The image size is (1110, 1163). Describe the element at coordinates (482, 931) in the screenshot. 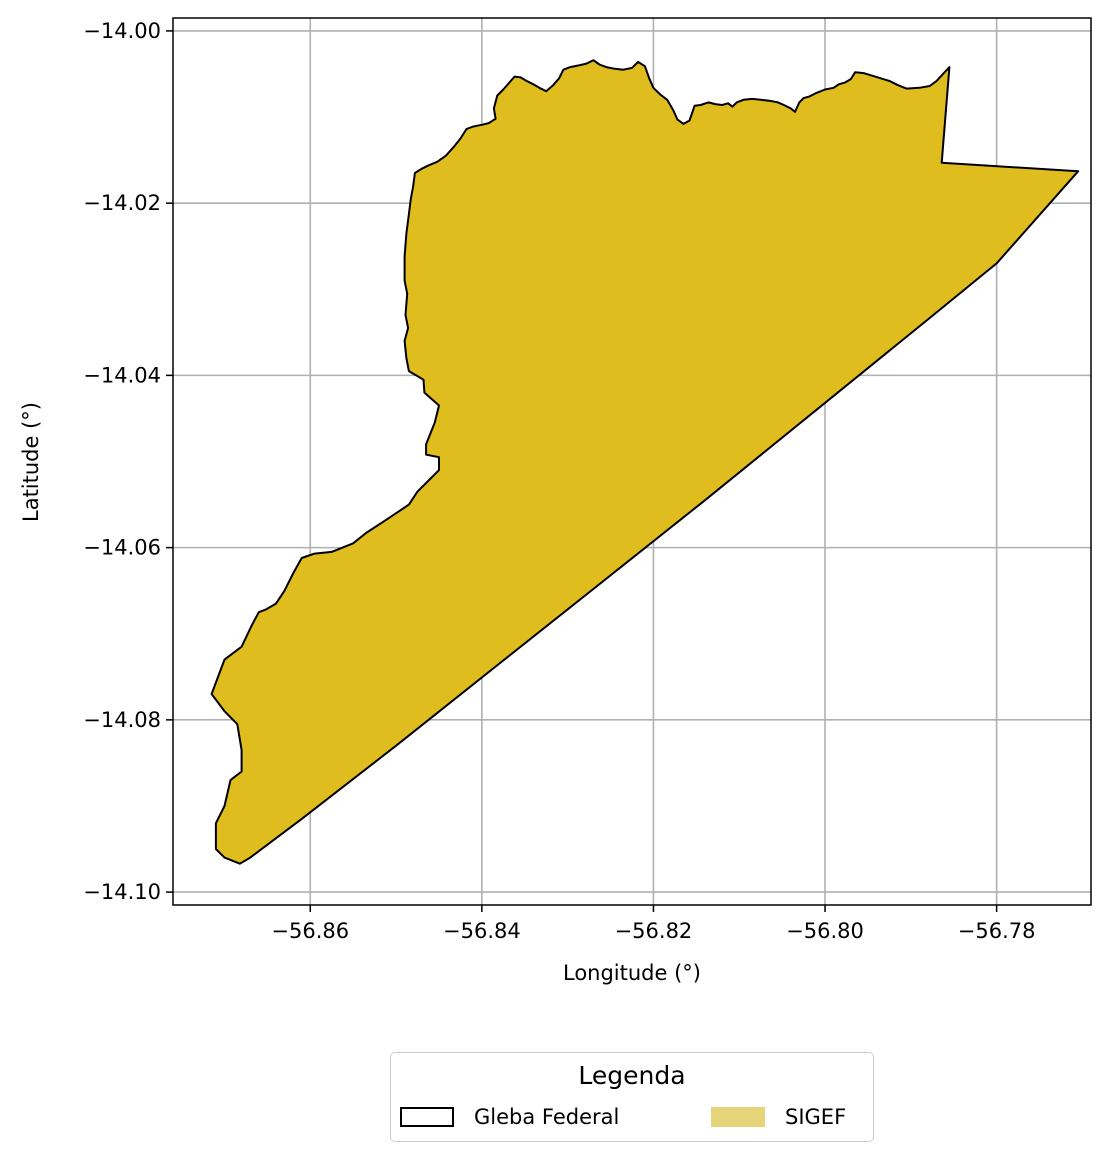

I see `x-tick-label: −56.84` at that location.